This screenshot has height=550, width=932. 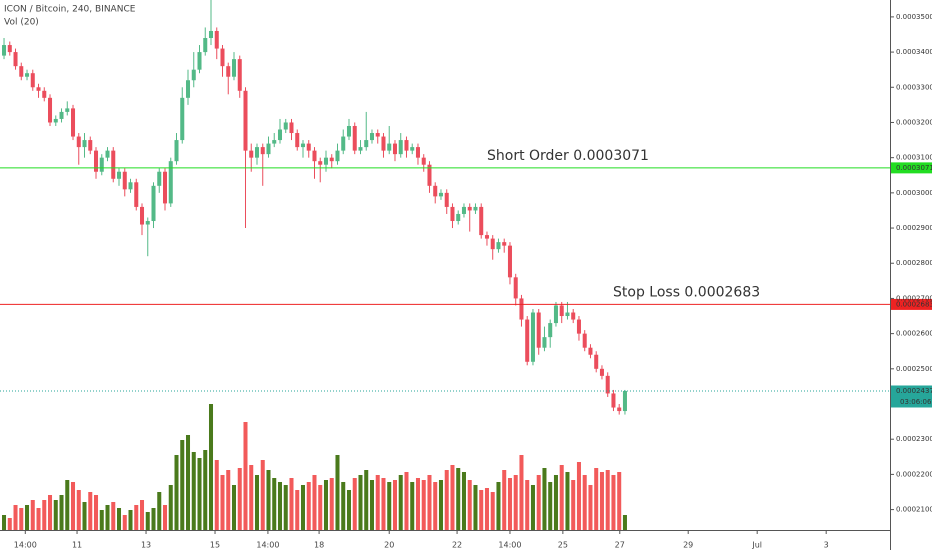 What do you see at coordinates (914, 263) in the screenshot?
I see `y-tick-label: 0.0002800` at bounding box center [914, 263].